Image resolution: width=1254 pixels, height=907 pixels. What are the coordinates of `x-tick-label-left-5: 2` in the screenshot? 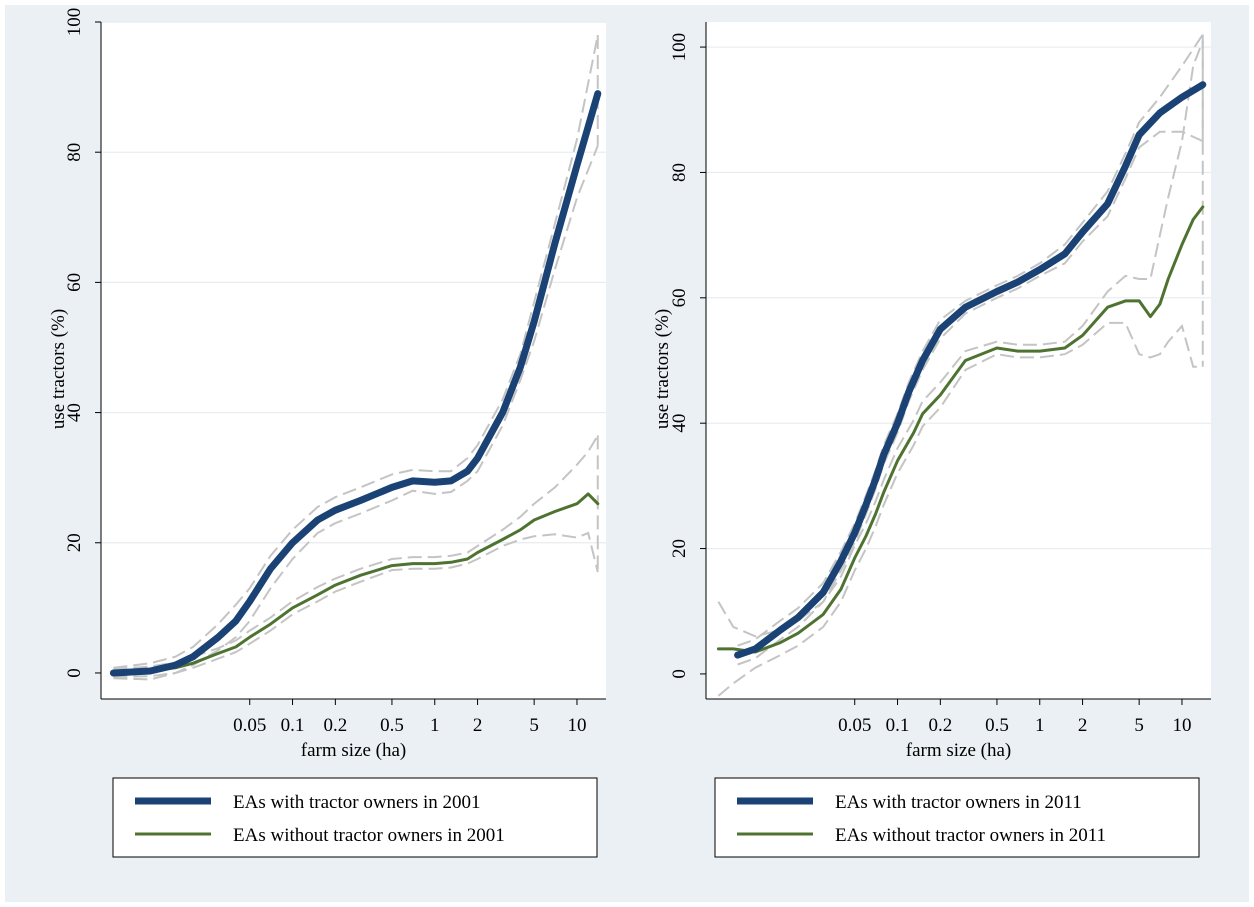 It's located at (478, 725).